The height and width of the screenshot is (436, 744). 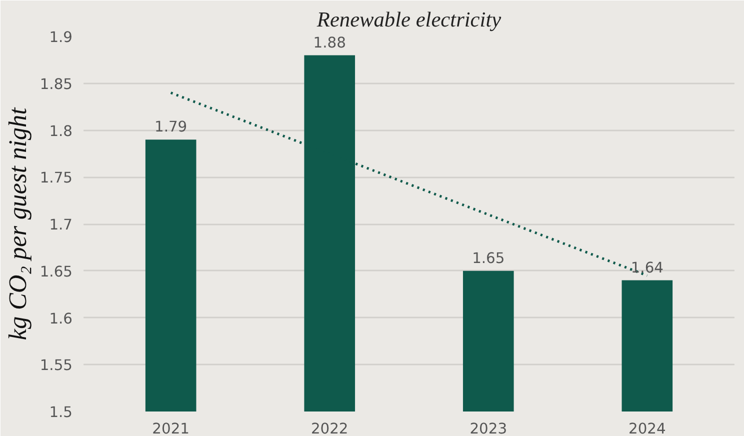 What do you see at coordinates (56, 84) in the screenshot?
I see `y-tick-label: 1.85` at bounding box center [56, 84].